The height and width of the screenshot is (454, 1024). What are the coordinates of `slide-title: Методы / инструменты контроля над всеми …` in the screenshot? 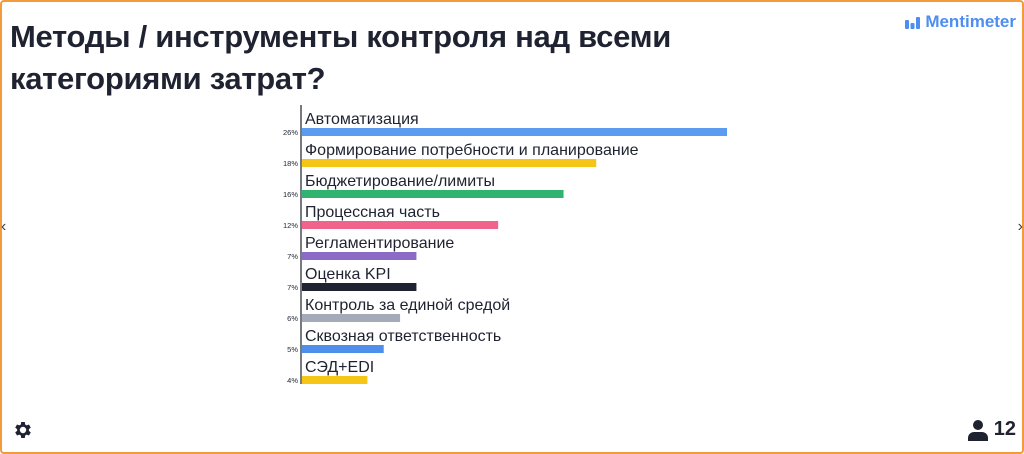 It's located at (341, 57).